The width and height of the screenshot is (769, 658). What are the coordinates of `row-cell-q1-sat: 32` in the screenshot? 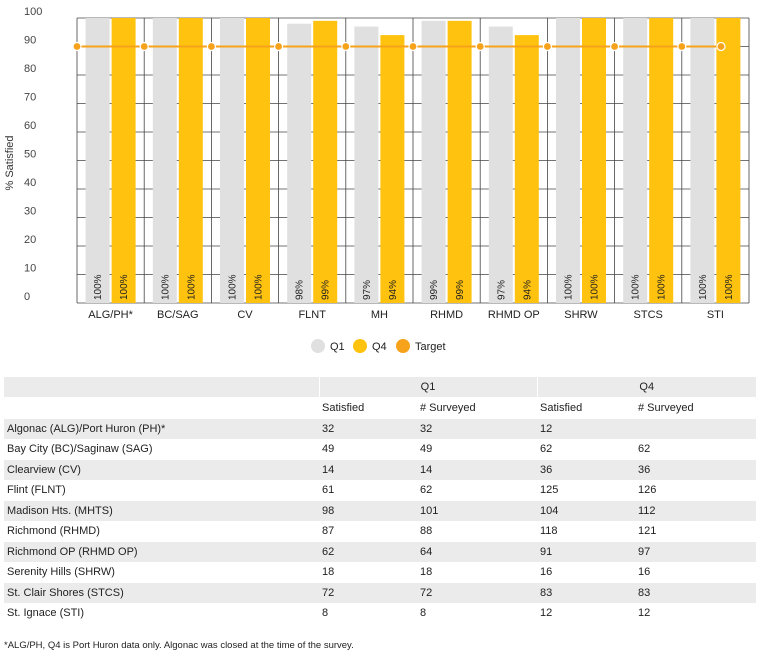 It's located at (368, 429).